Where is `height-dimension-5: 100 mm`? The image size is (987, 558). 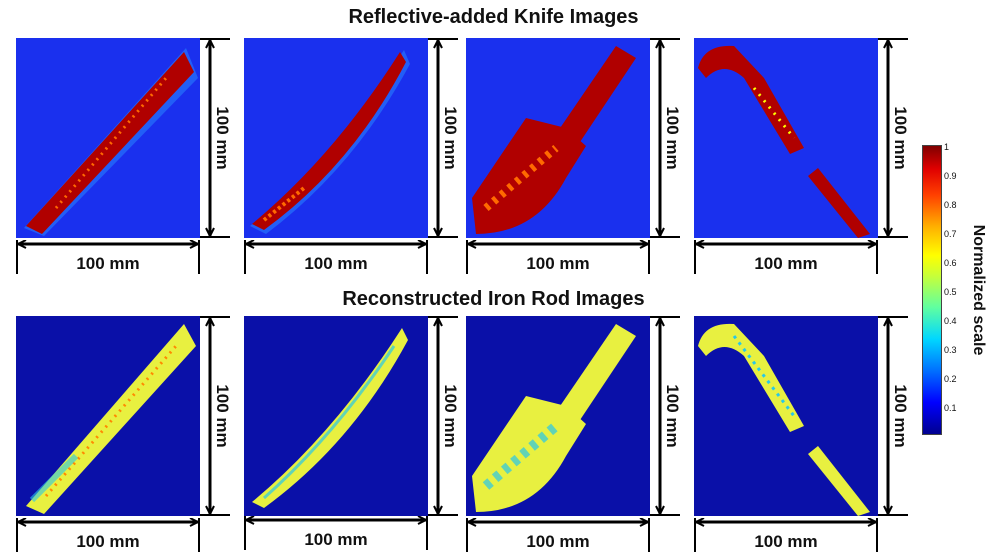 height-dimension-5: 100 mm is located at coordinates (220, 416).